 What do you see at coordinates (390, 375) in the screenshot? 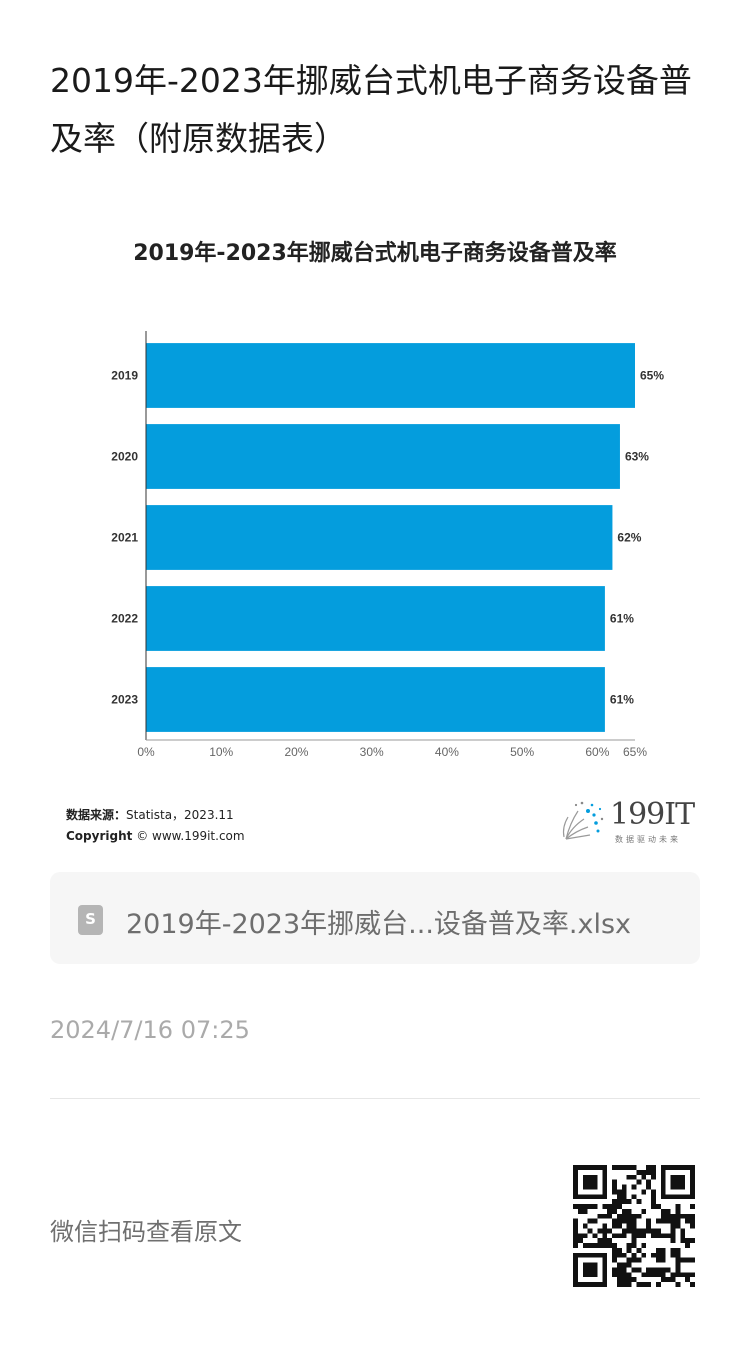
I see `bar-2019` at bounding box center [390, 375].